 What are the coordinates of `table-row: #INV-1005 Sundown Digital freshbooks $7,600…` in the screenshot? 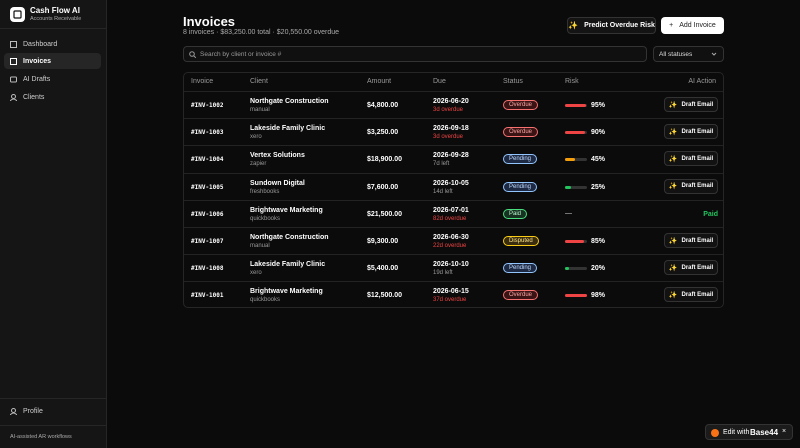 It's located at (453, 186).